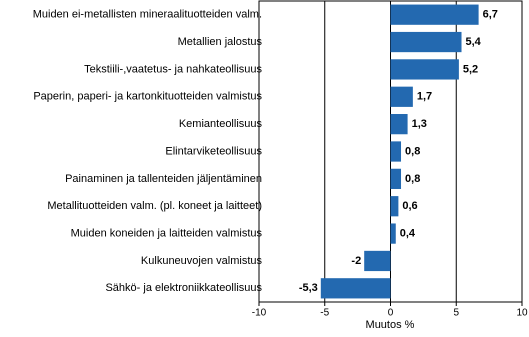 This screenshot has height=337, width=529. What do you see at coordinates (419, 124) in the screenshot?
I see `value-label: 1,3` at bounding box center [419, 124].